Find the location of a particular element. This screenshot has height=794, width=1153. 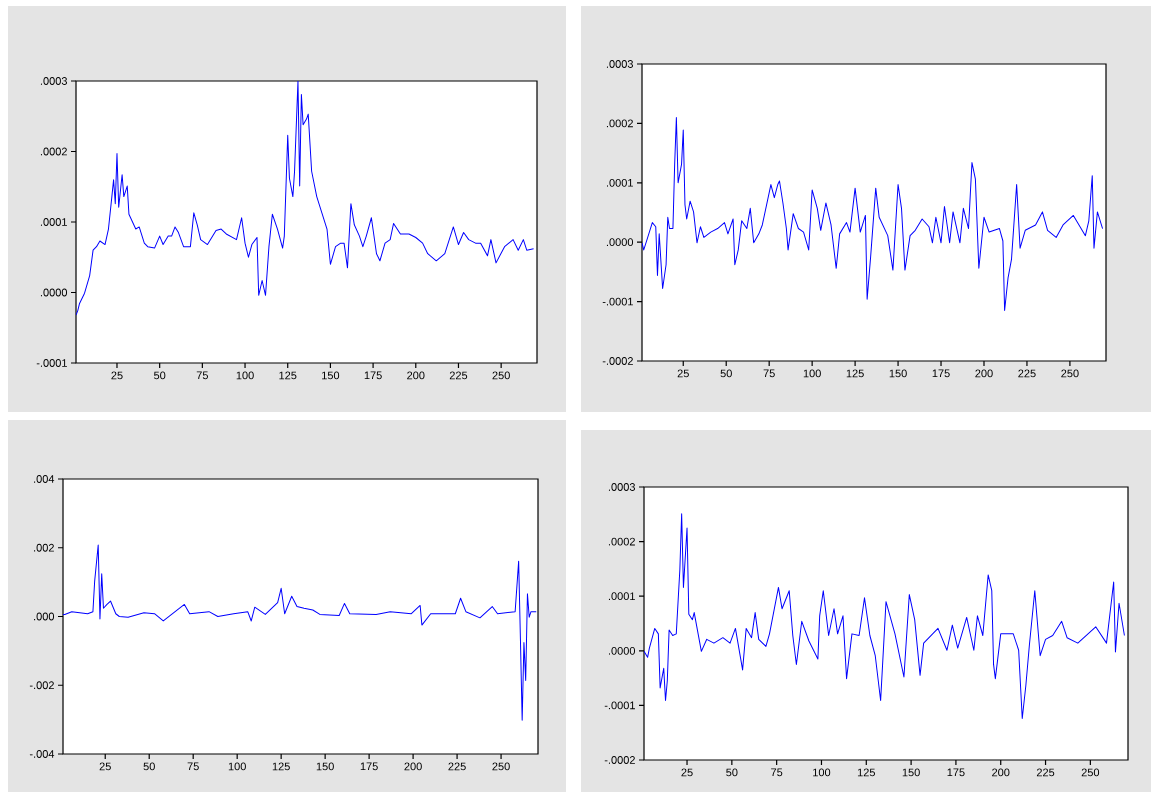

y-tick-label: -.004 is located at coordinates (42, 754).